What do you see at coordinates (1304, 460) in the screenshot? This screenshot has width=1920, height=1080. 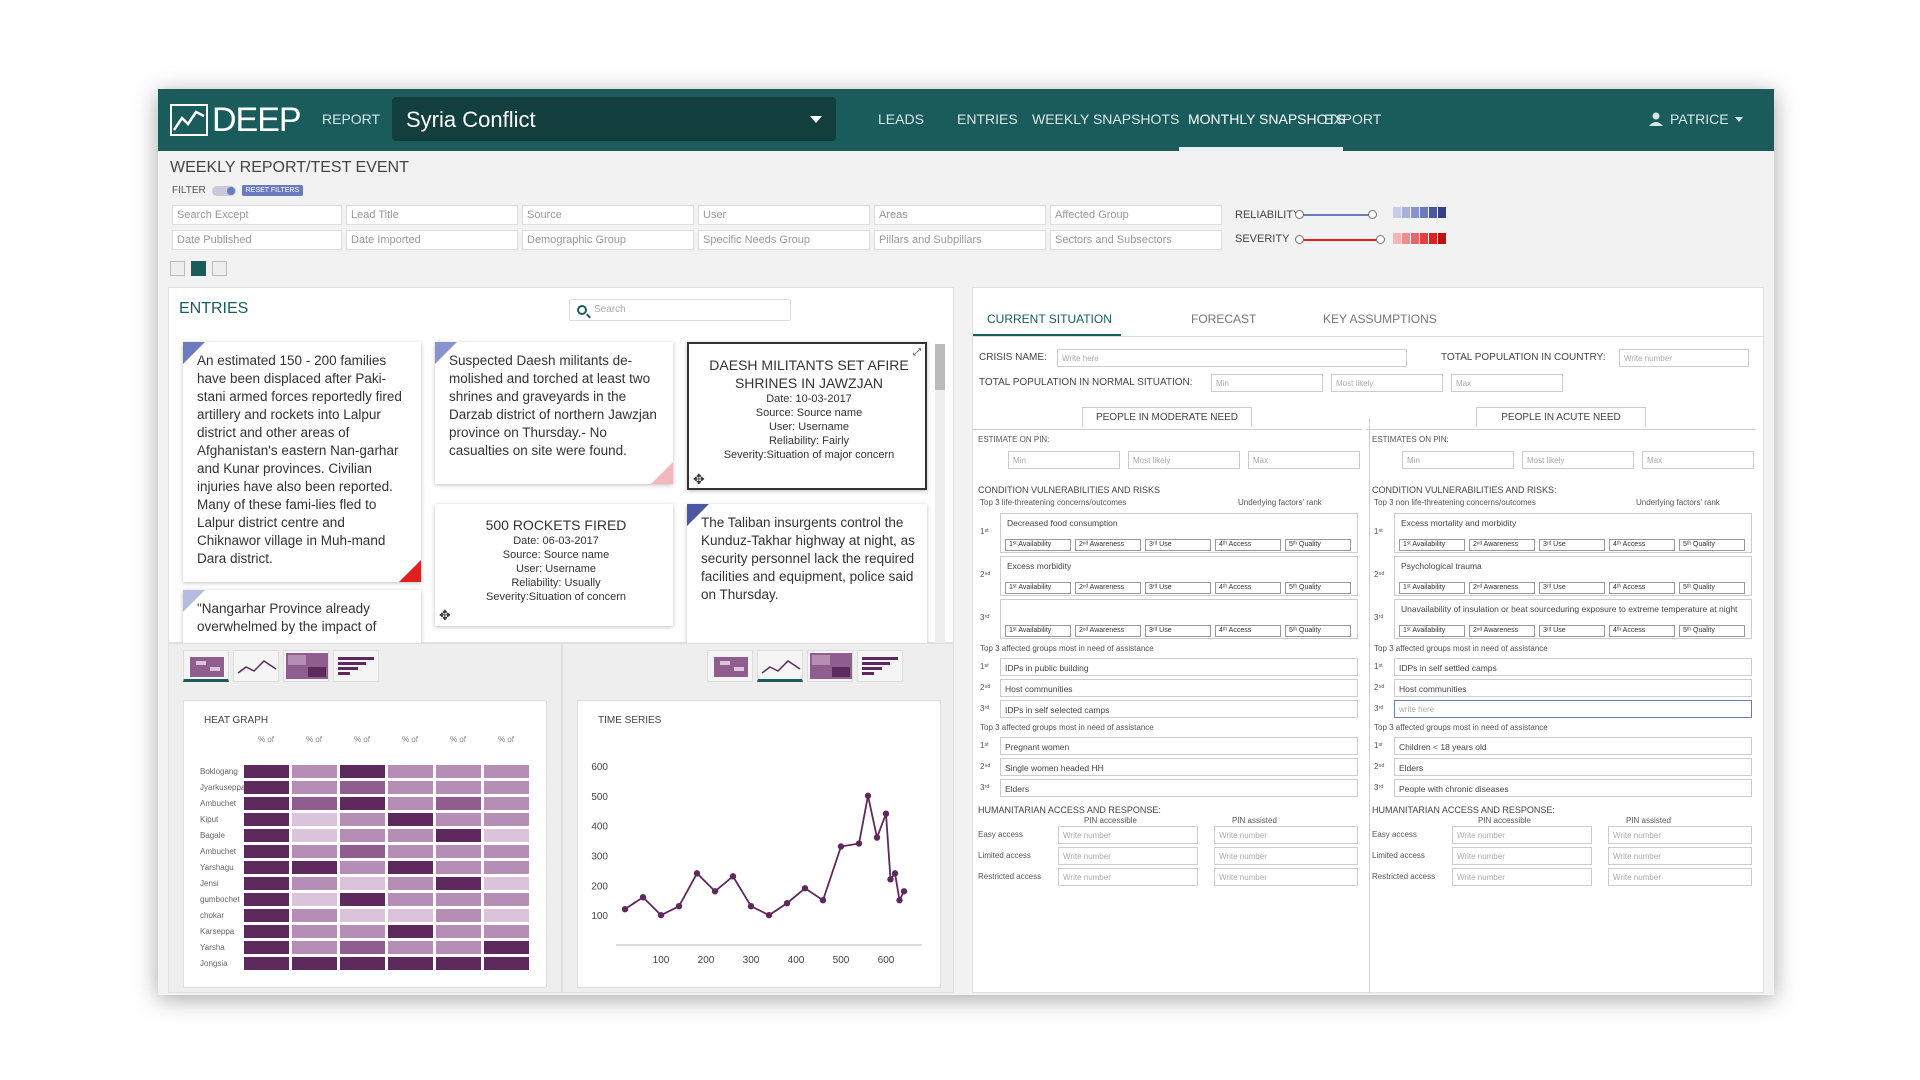 I see `moderate-pin-max: Max` at bounding box center [1304, 460].